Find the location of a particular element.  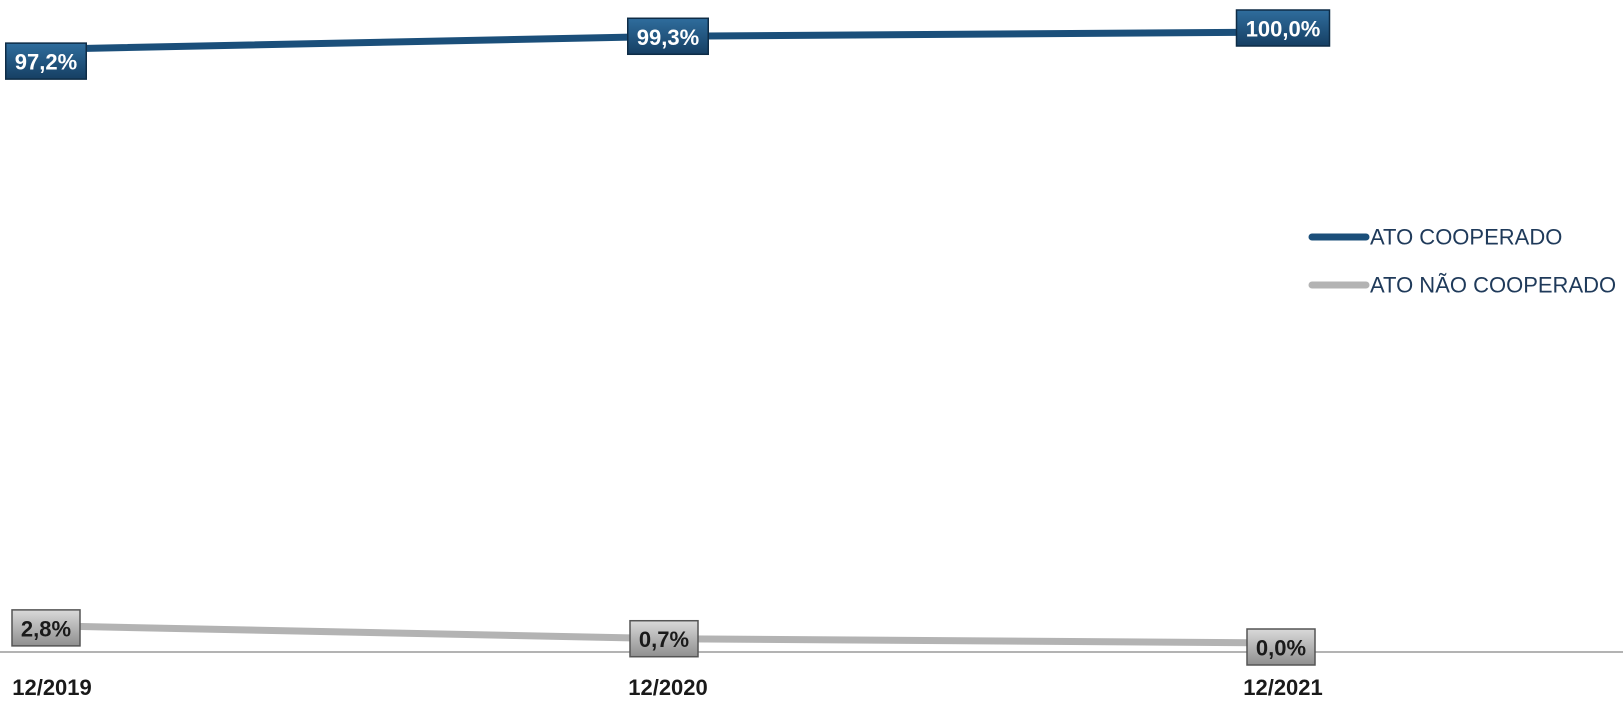

x-tick-label-1: 12/2020 is located at coordinates (668, 687).